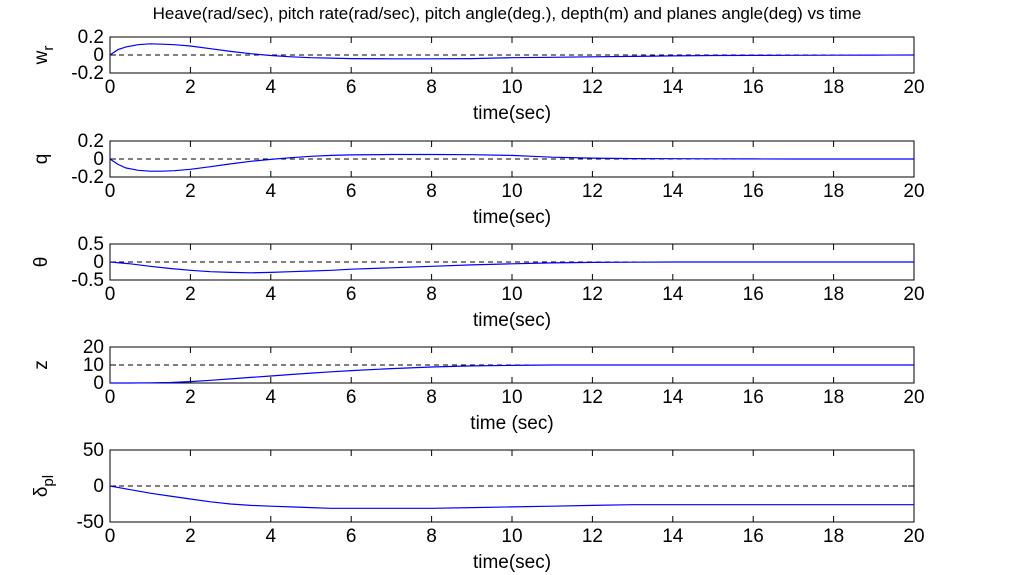 The height and width of the screenshot is (575, 1014). What do you see at coordinates (48, 481) in the screenshot?
I see `y-axis-label-subscript: pl` at bounding box center [48, 481].